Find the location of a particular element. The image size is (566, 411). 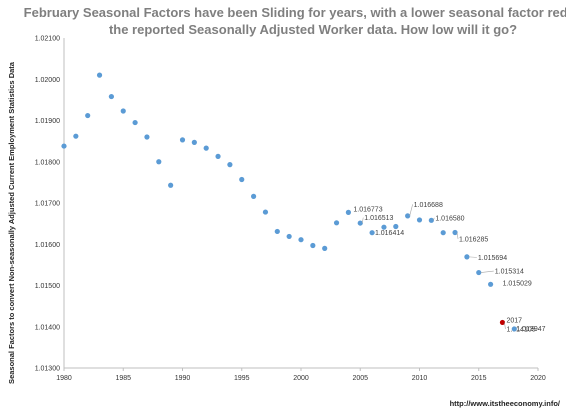

x-tick-label: 2015 is located at coordinates (479, 378).